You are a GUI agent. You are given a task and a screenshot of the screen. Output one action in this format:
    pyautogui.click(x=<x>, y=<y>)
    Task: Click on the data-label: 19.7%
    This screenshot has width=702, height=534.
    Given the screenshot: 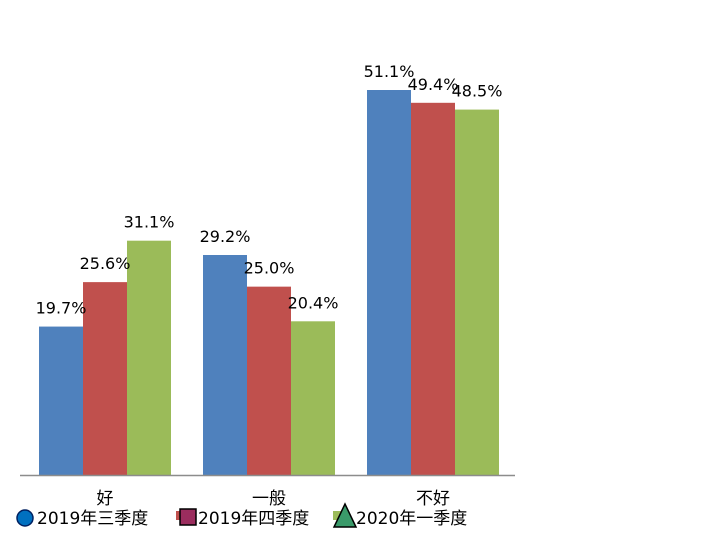 What is the action you would take?
    pyautogui.click(x=61, y=308)
    